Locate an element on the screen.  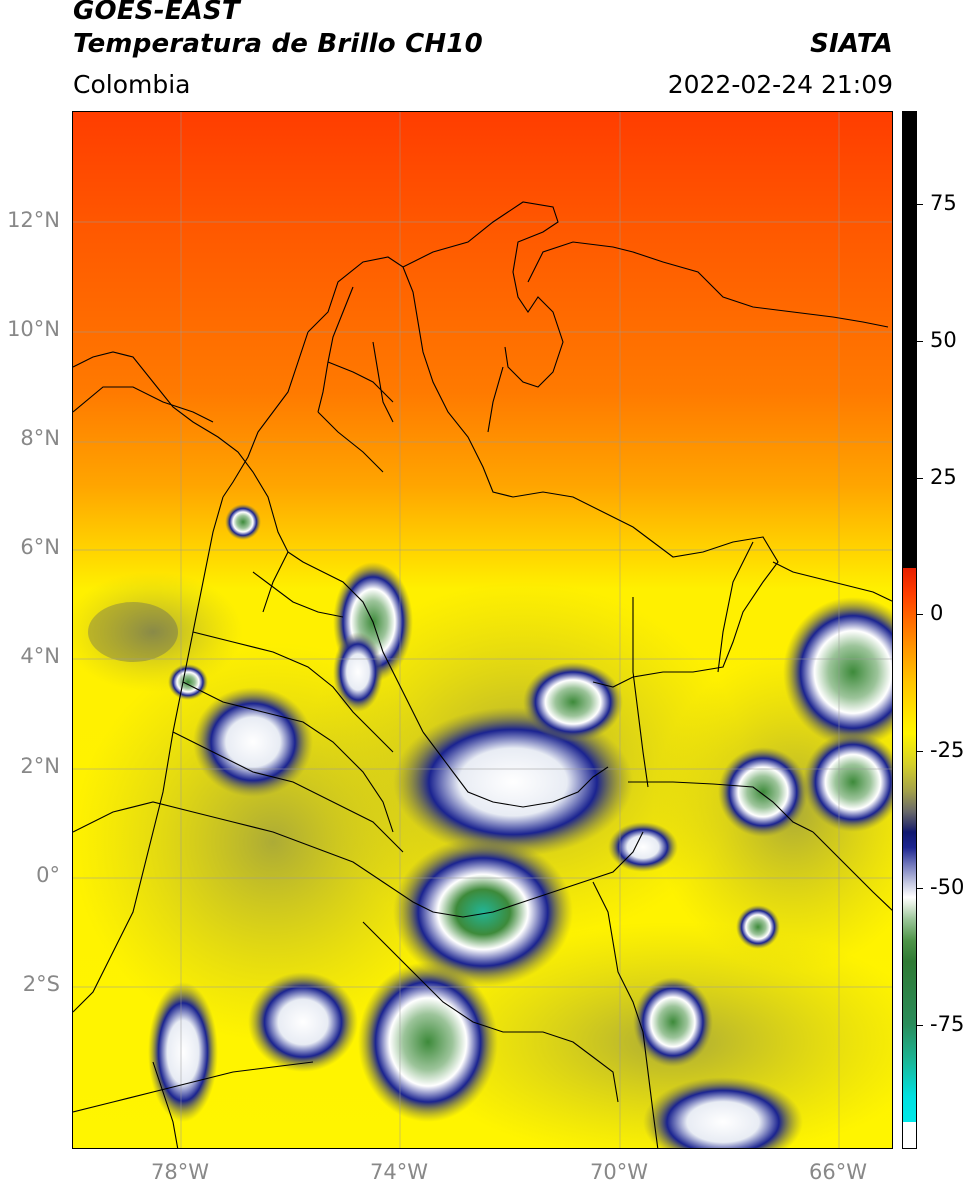
lon-label-70w: 70°W is located at coordinates (619, 1172).